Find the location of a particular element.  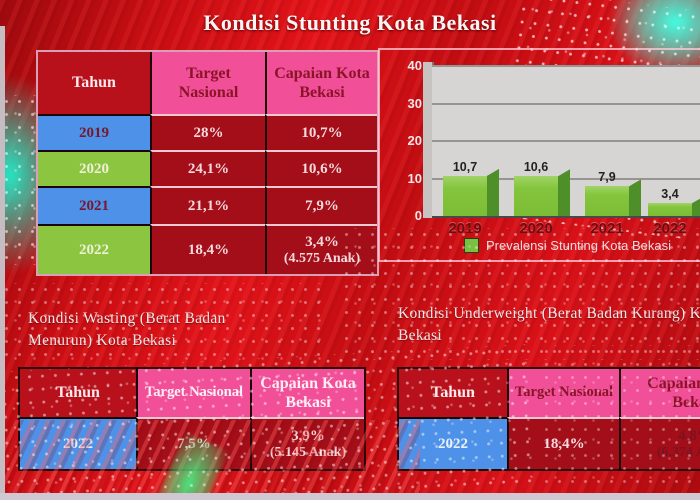

wasting-header-target: Target Nasional is located at coordinates (193, 393).